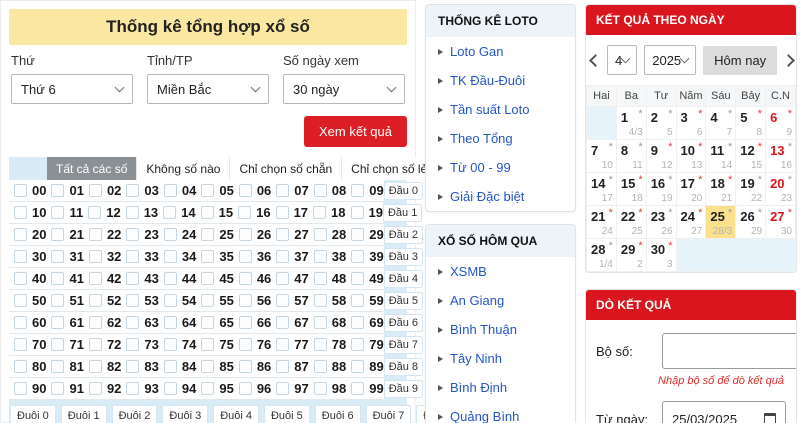  What do you see at coordinates (780, 189) in the screenshot?
I see `calendar-day-20: 20 * 23` at bounding box center [780, 189].